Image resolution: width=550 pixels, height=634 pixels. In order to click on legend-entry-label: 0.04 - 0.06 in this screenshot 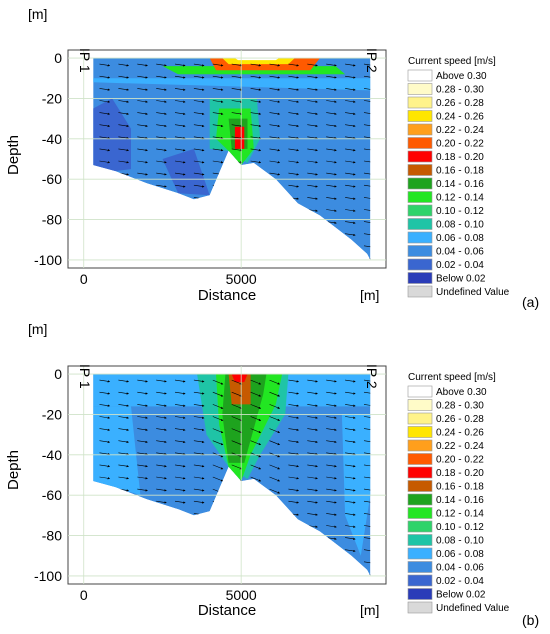, I will do `click(460, 568)`.